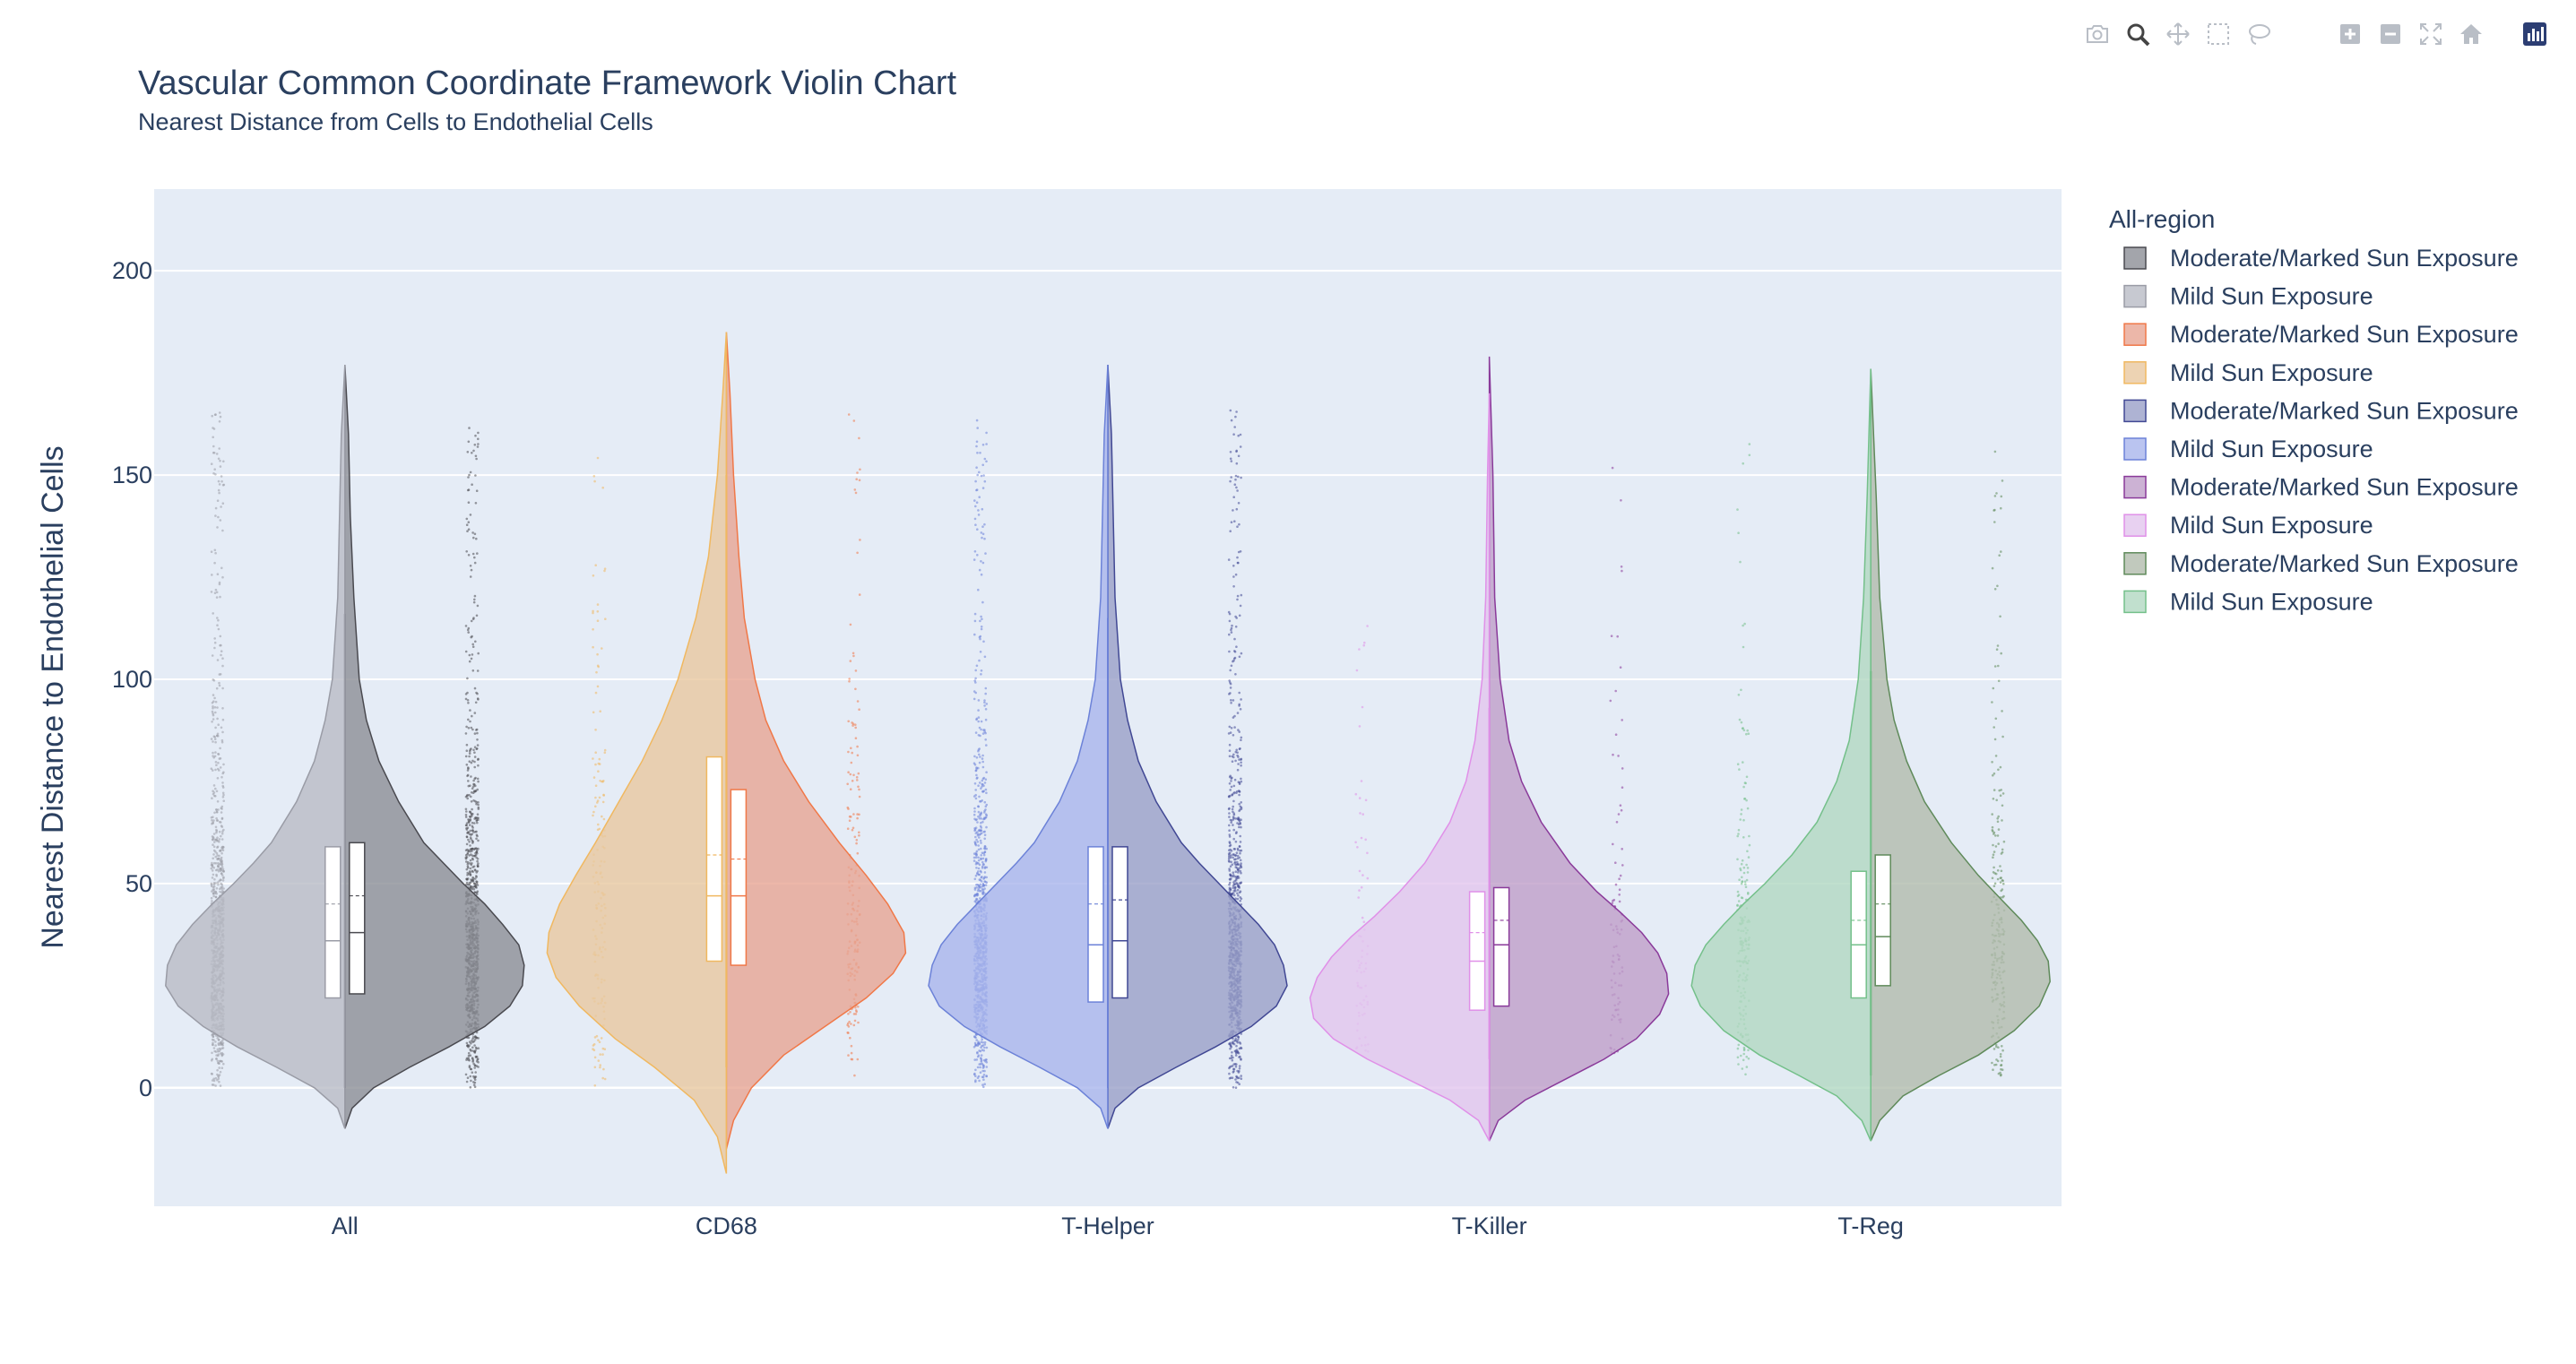 Image resolution: width=2576 pixels, height=1364 pixels. What do you see at coordinates (2431, 34) in the screenshot?
I see `autoscale-button` at bounding box center [2431, 34].